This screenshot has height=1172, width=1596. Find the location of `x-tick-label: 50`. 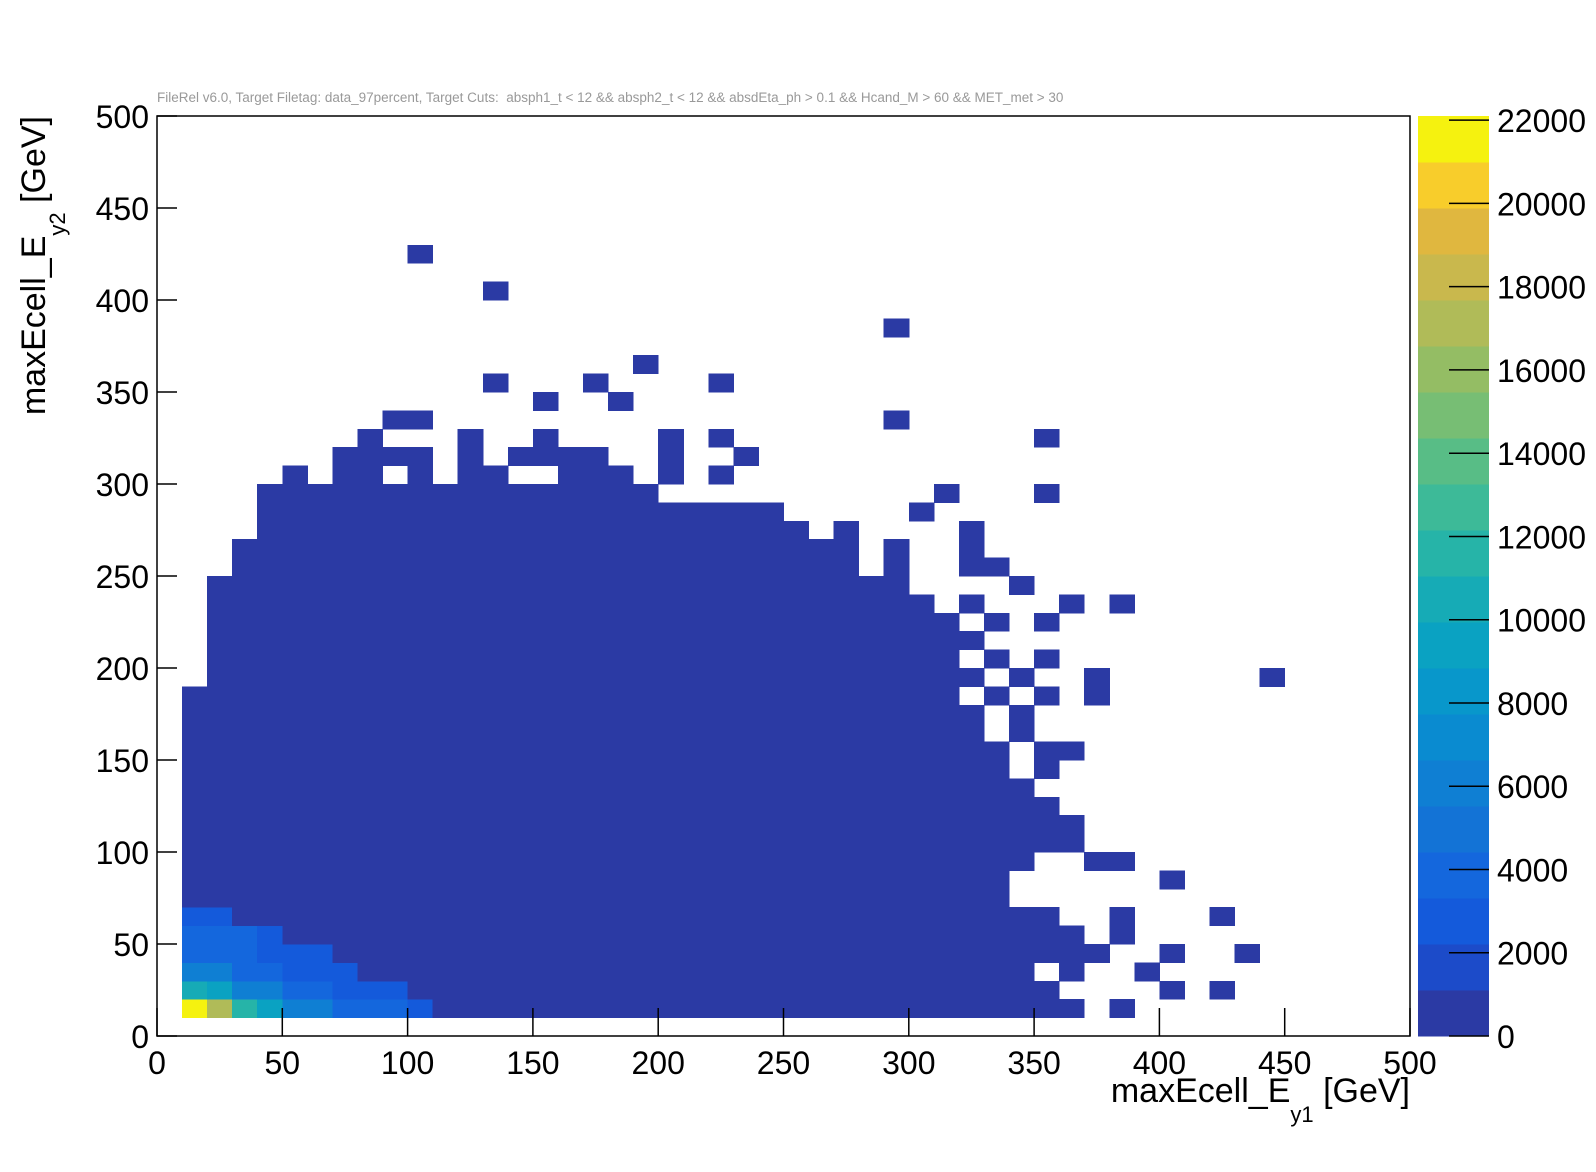

x-tick-label: 50 is located at coordinates (283, 1063).